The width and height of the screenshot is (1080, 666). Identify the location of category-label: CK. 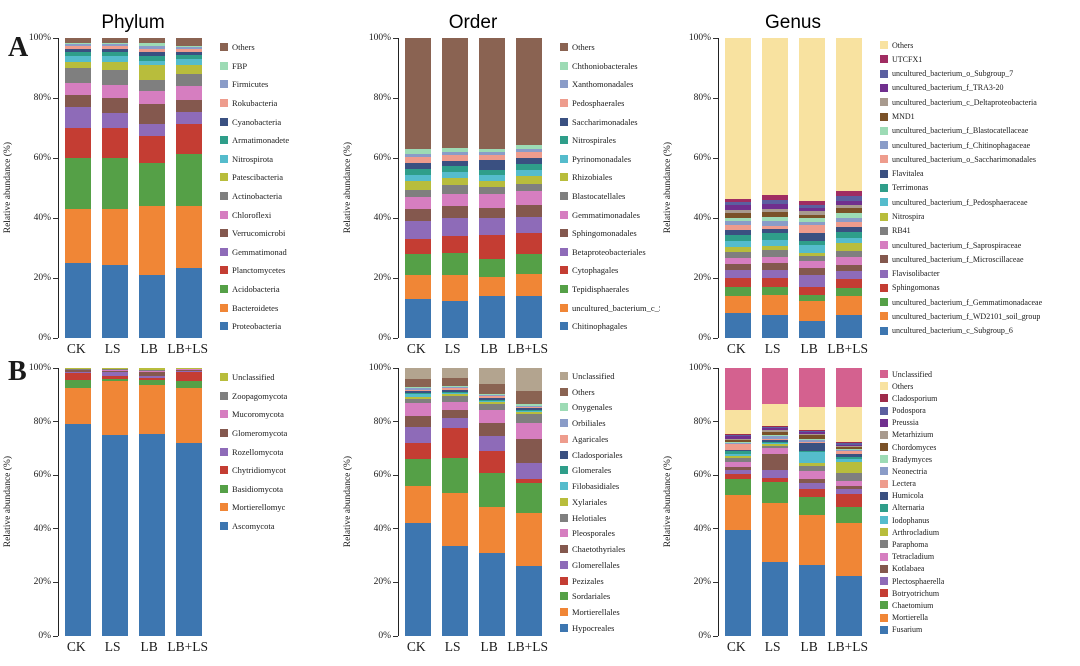
(736, 348).